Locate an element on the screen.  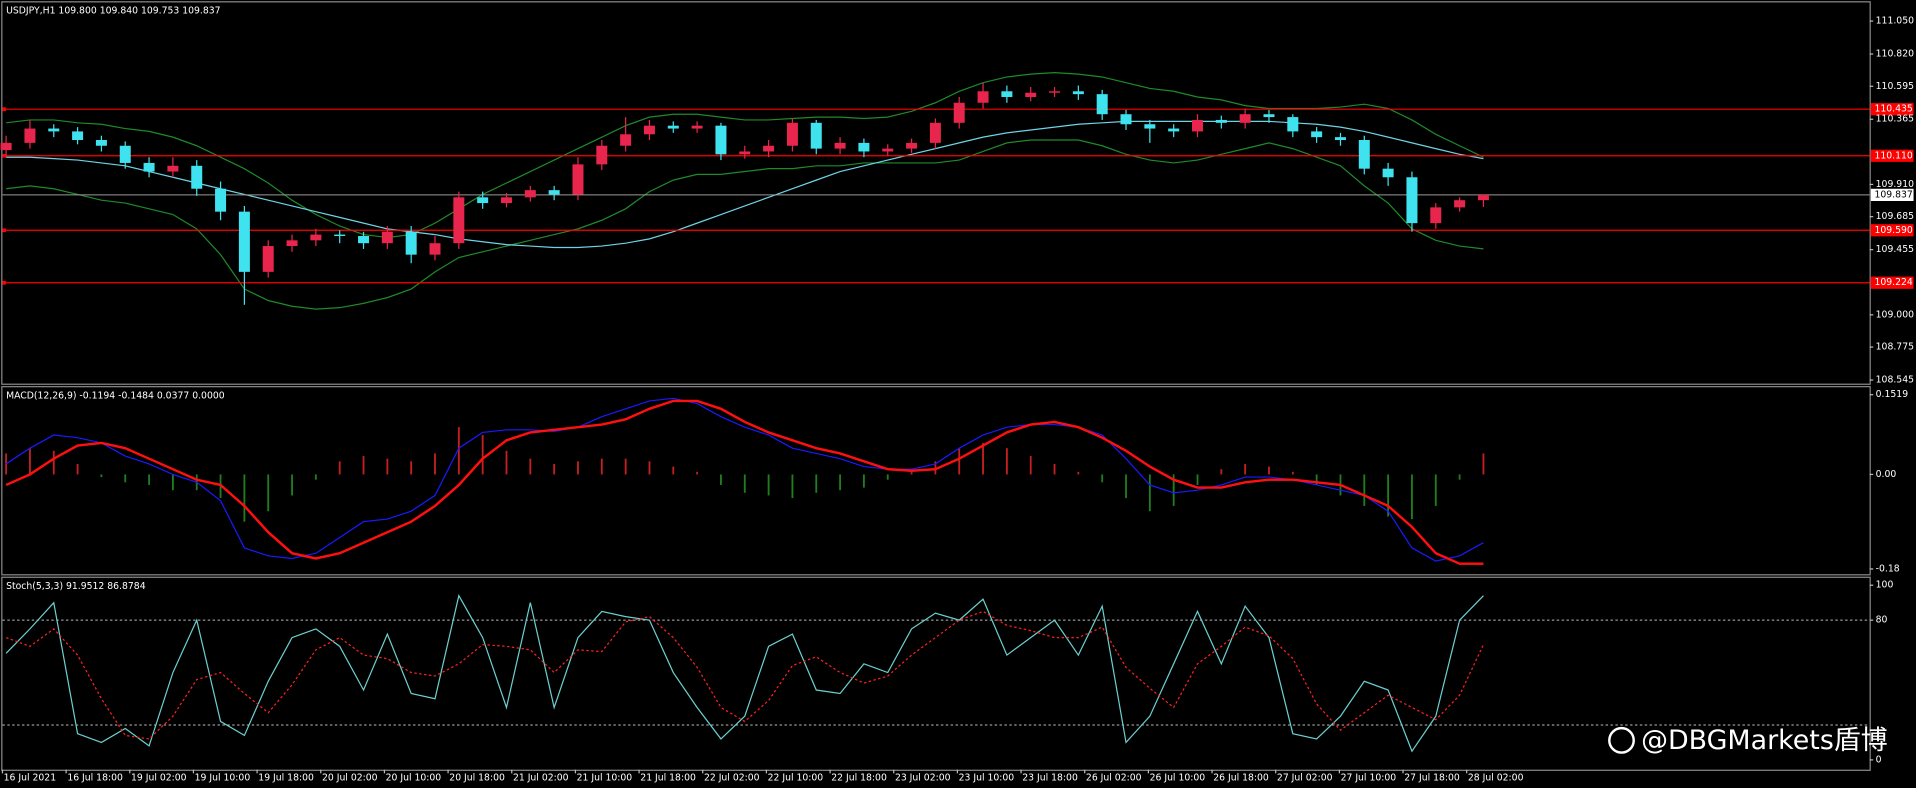
indicator-line is located at coordinates (744, 675).